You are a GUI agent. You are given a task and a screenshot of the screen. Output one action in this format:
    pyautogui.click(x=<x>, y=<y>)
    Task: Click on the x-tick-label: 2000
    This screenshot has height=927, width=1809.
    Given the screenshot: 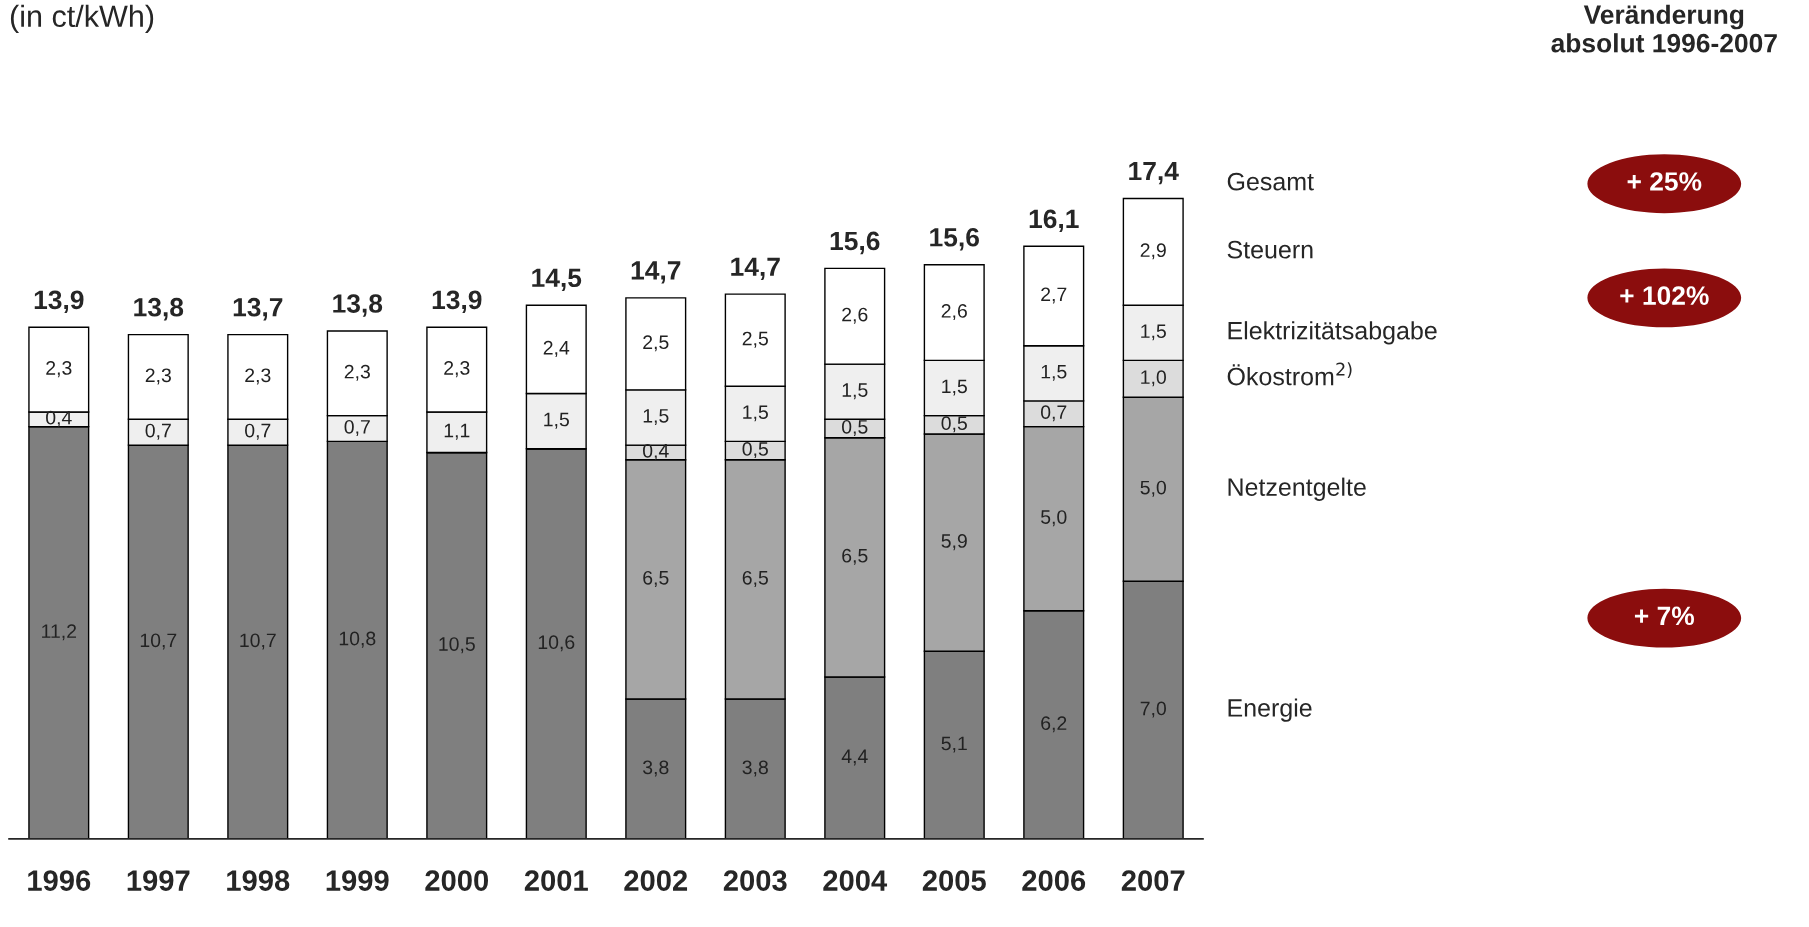 What is the action you would take?
    pyautogui.click(x=457, y=880)
    